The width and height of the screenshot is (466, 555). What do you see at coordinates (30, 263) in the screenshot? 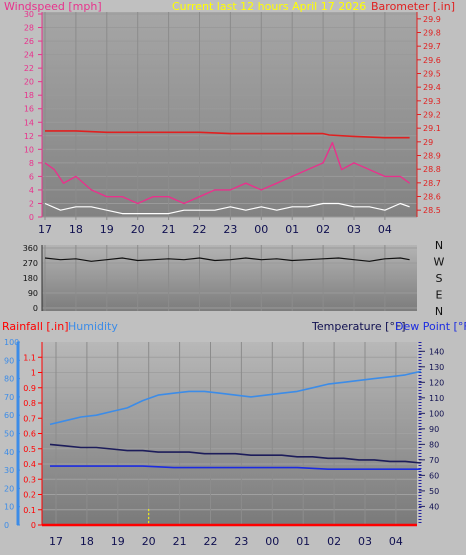
I see `direction-tick-label: 270` at bounding box center [30, 263].